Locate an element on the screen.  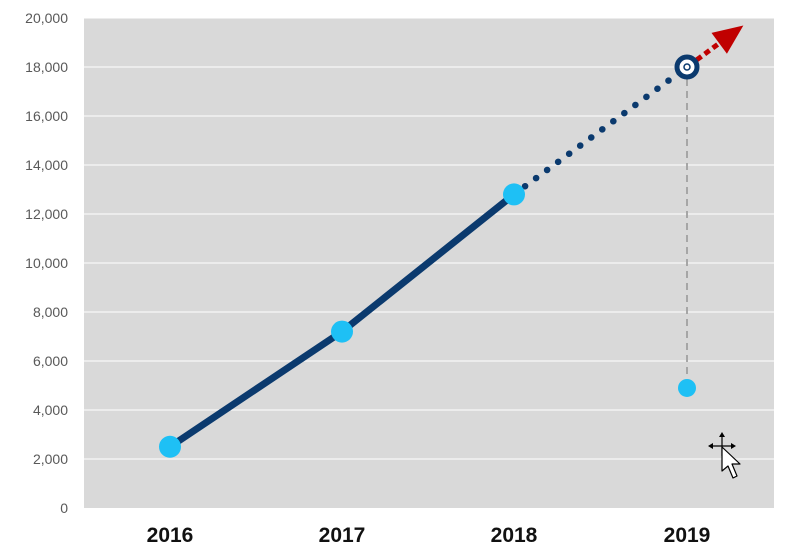
x-tick-label: 2017 is located at coordinates (342, 535).